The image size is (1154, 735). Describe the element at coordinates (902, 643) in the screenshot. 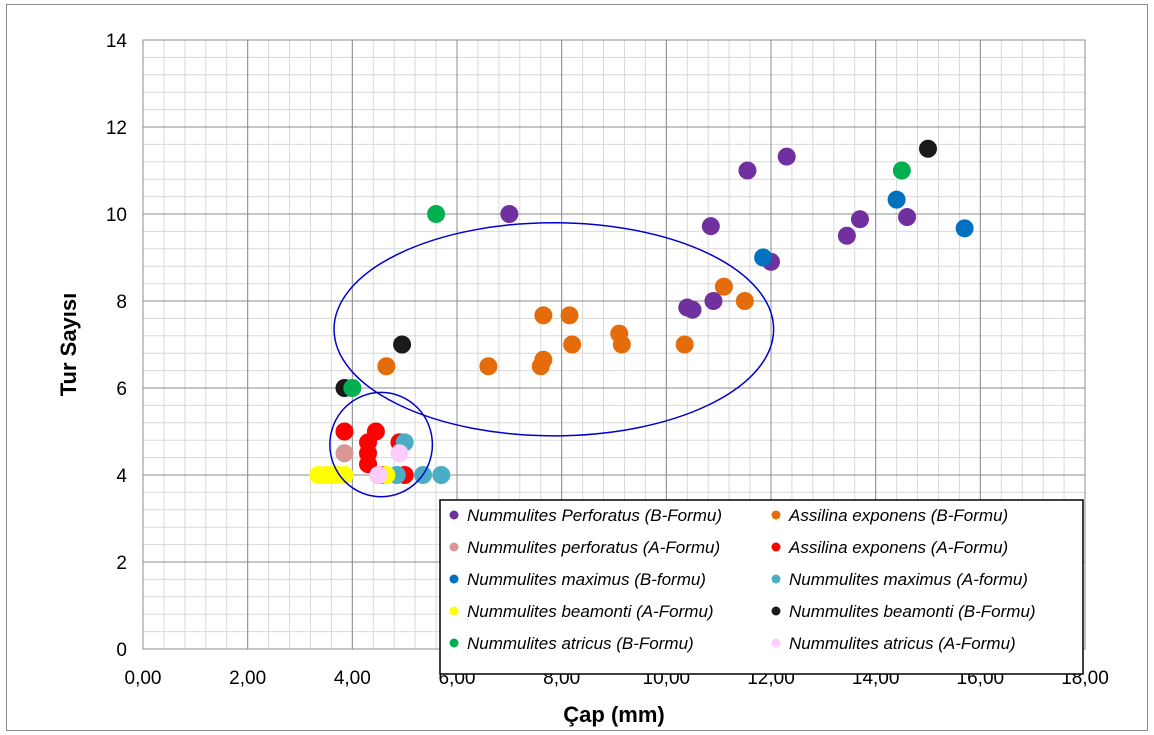

I see `legend-label: Nummulites atricus (A-Formu)` at that location.